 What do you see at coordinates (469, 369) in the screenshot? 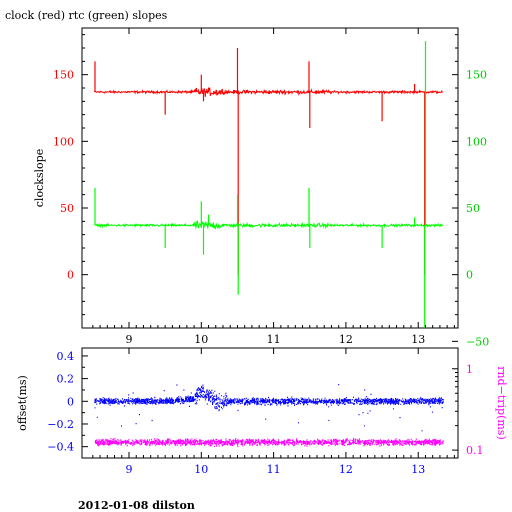
I see `bottom-right-tick-label-1: 1` at bounding box center [469, 369].